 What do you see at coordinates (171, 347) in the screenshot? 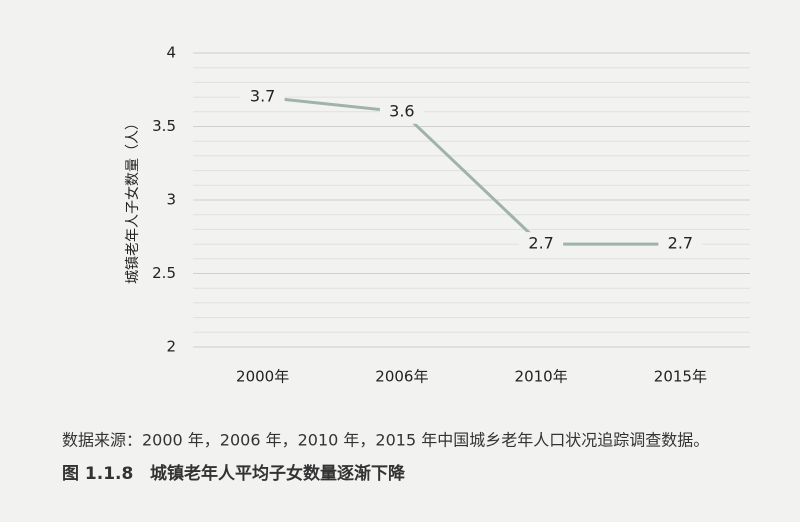
I see `y-tick-label: 2` at bounding box center [171, 347].